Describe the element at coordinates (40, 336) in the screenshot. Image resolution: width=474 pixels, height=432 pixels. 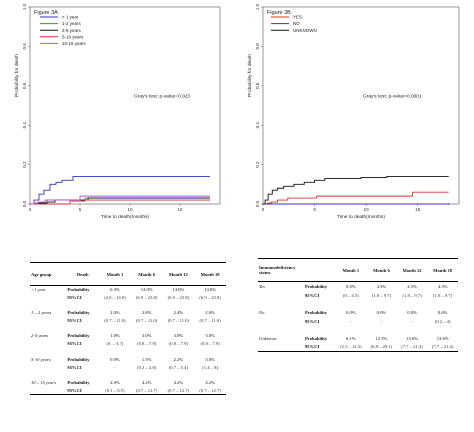
I see `group-name: 2-5 years` at that location.